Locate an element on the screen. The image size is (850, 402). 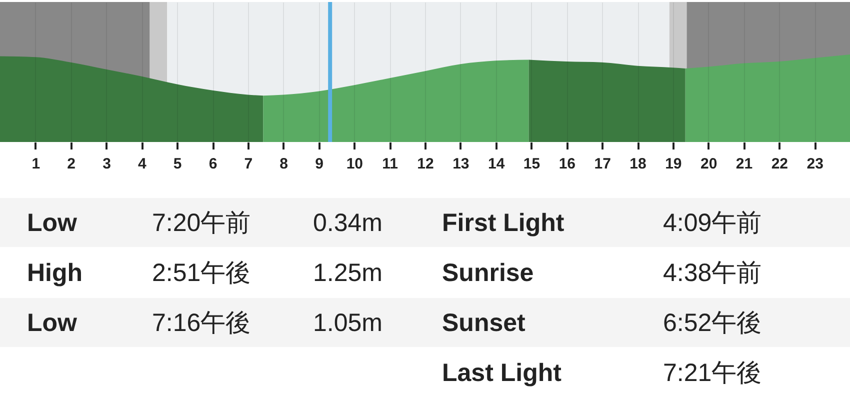
text: 1.05m is located at coordinates (347, 323).